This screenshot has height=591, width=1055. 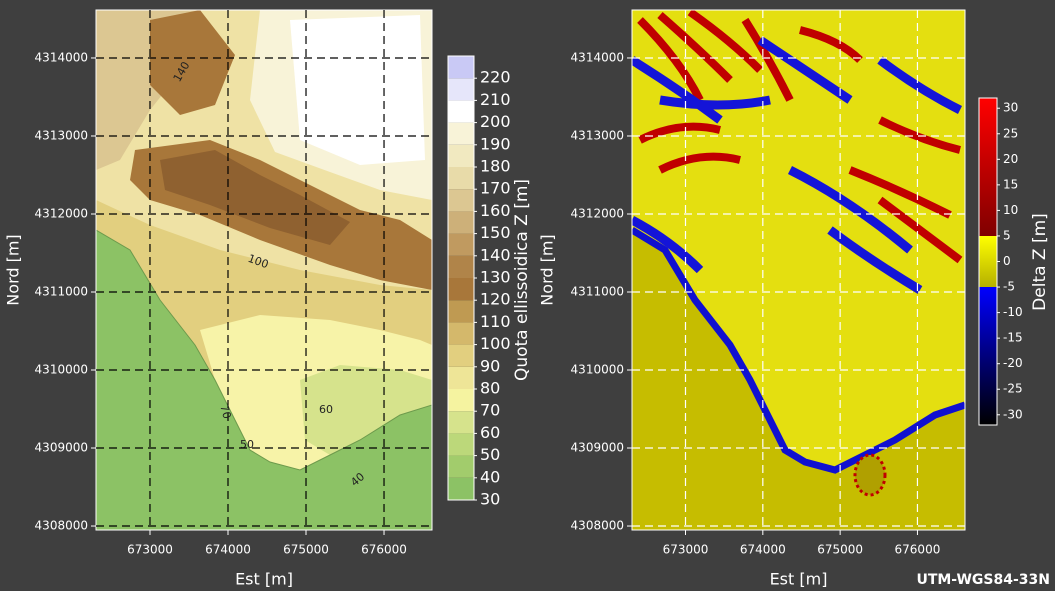 I want to click on colorbar-tick-label: 160, so click(x=495, y=210).